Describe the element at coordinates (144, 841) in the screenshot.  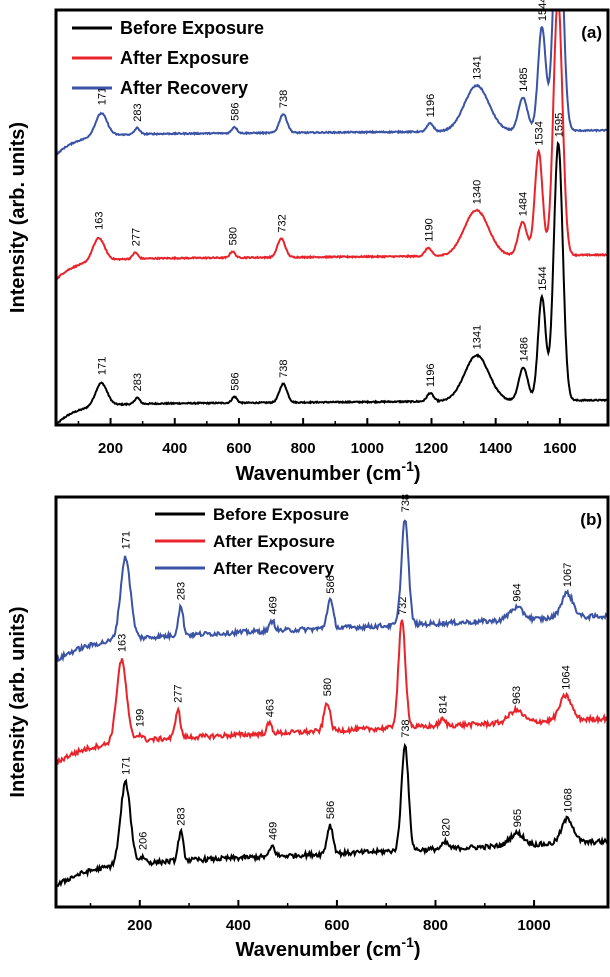
I see `peak-label: 206` at that location.